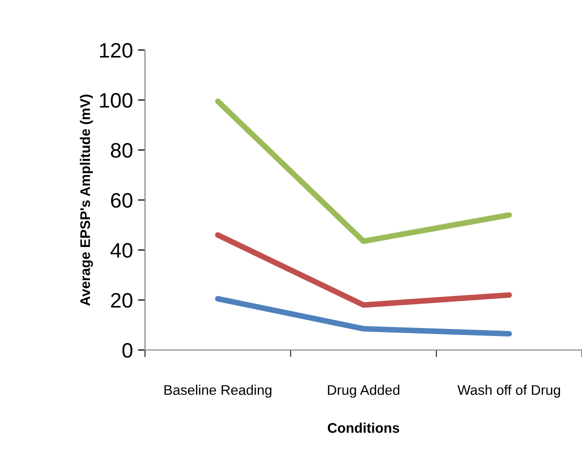 The image size is (582, 457). I want to click on y-tick-label: 0, so click(127, 350).